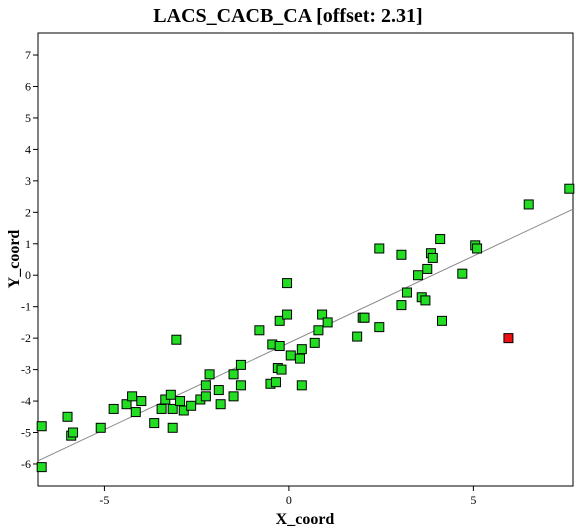 Image resolution: width=576 pixels, height=532 pixels. I want to click on x-axis-label: X_coord, so click(305, 519).